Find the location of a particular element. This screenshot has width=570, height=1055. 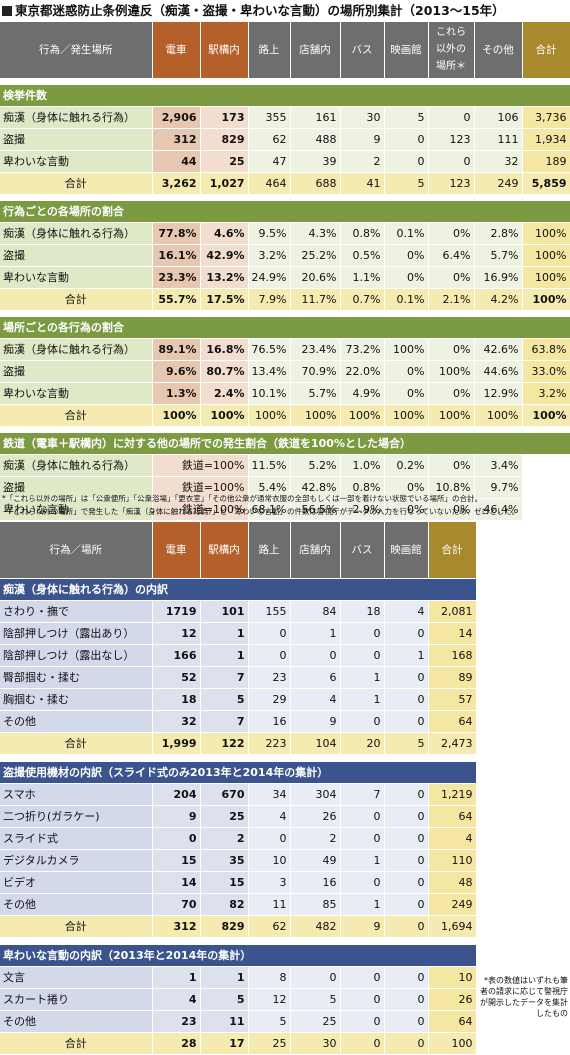

total-cell: 25 is located at coordinates (269, 1043).